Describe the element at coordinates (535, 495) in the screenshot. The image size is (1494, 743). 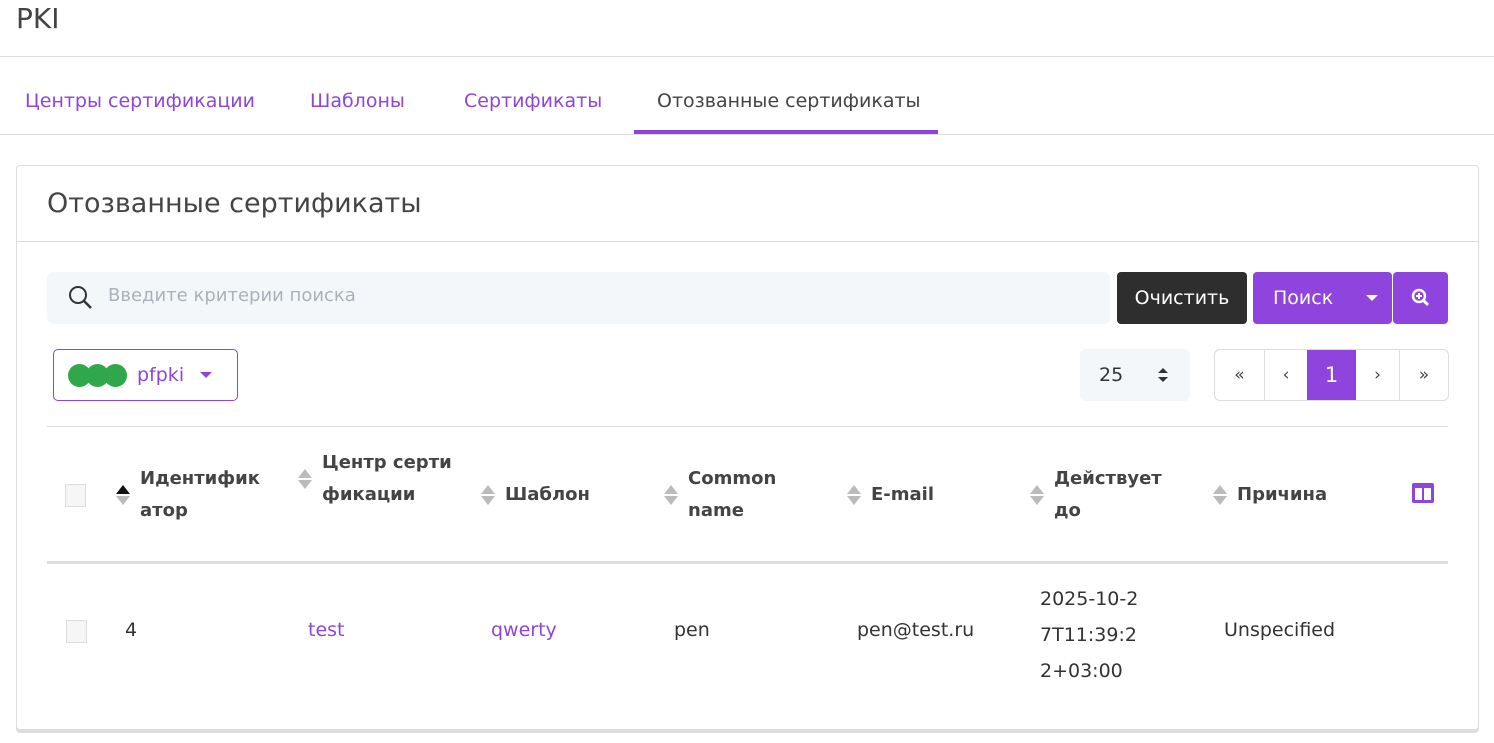
I see `column-header-template: Шаблон` at that location.